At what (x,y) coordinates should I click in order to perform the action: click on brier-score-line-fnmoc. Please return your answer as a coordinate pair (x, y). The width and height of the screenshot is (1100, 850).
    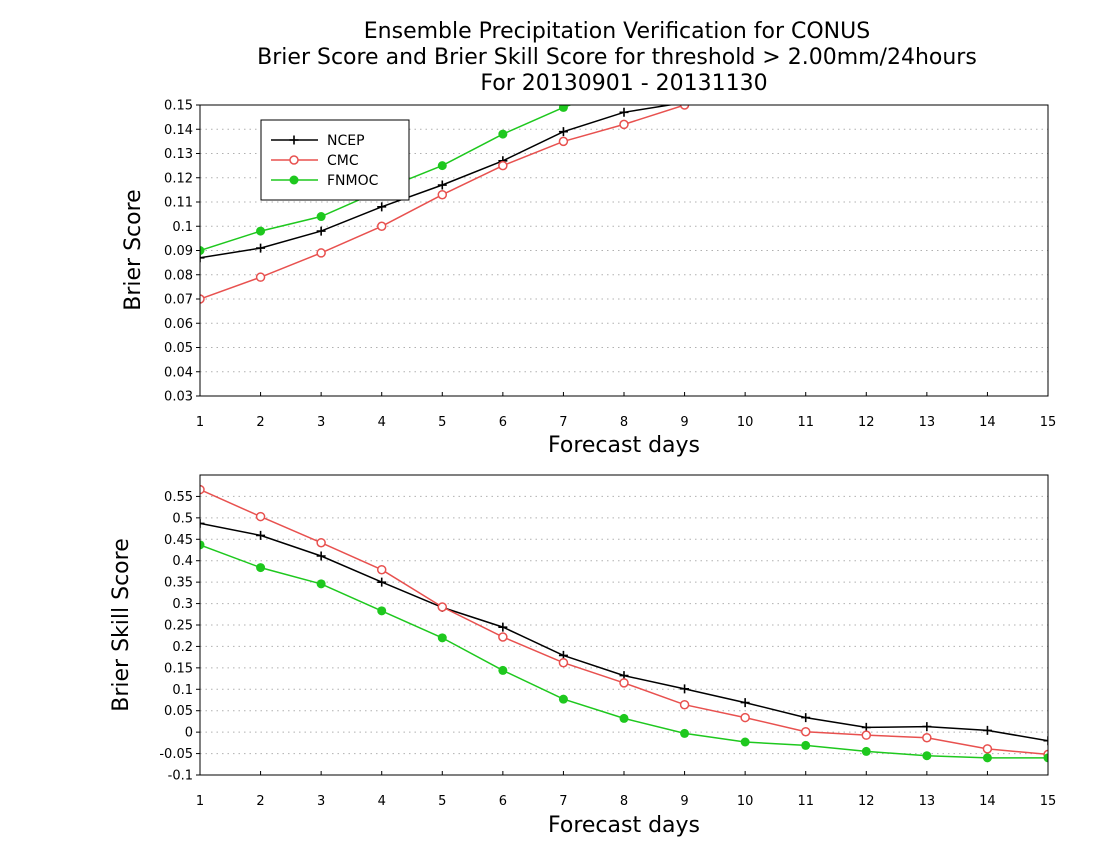
    Looking at the image, I should click on (386, 178).